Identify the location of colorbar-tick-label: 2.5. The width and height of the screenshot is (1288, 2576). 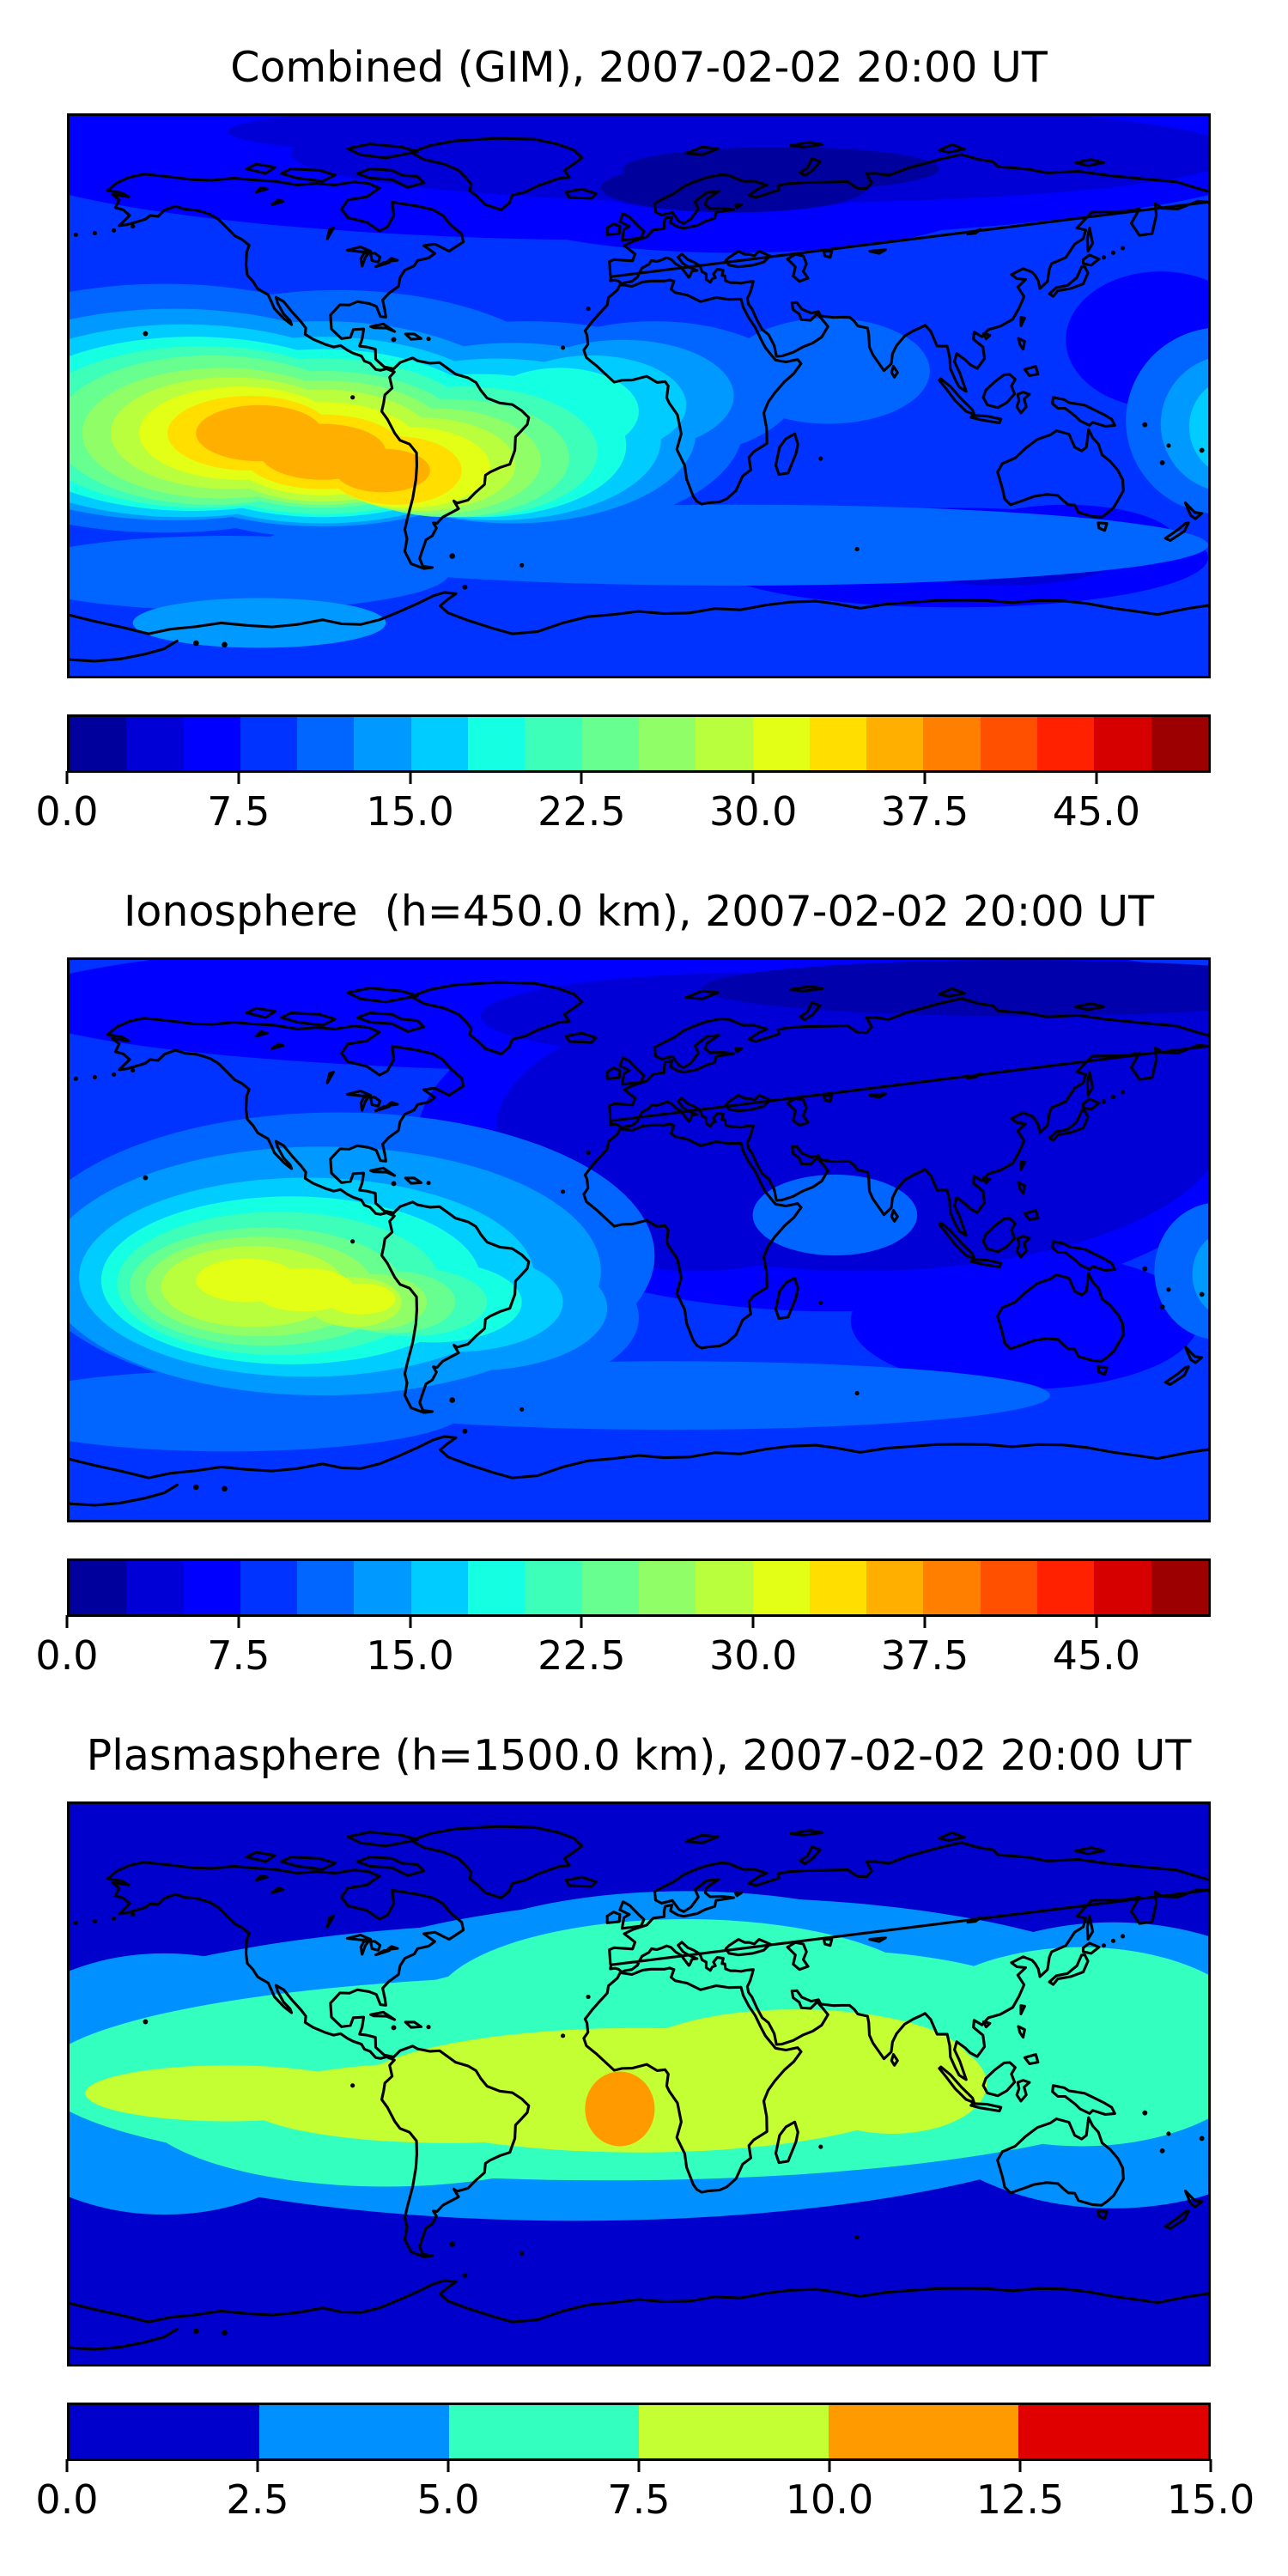
(258, 2500).